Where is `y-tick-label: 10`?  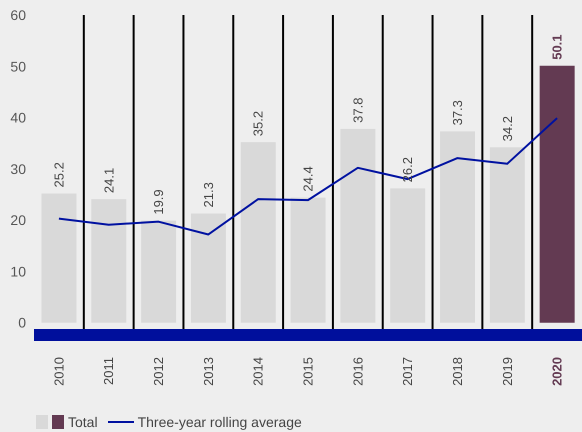 y-tick-label: 10 is located at coordinates (18, 271).